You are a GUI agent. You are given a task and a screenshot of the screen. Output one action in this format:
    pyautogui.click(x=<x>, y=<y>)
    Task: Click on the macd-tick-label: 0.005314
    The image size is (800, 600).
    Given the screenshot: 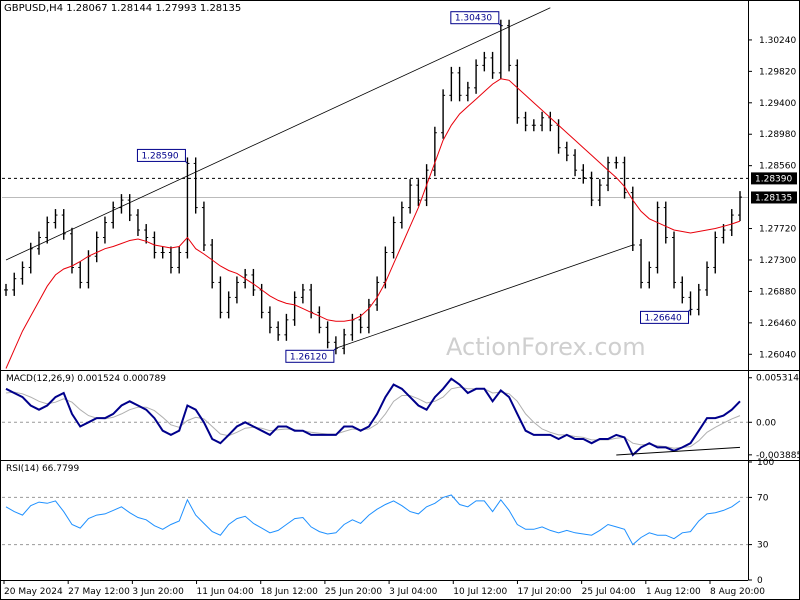 What is the action you would take?
    pyautogui.click(x=777, y=379)
    